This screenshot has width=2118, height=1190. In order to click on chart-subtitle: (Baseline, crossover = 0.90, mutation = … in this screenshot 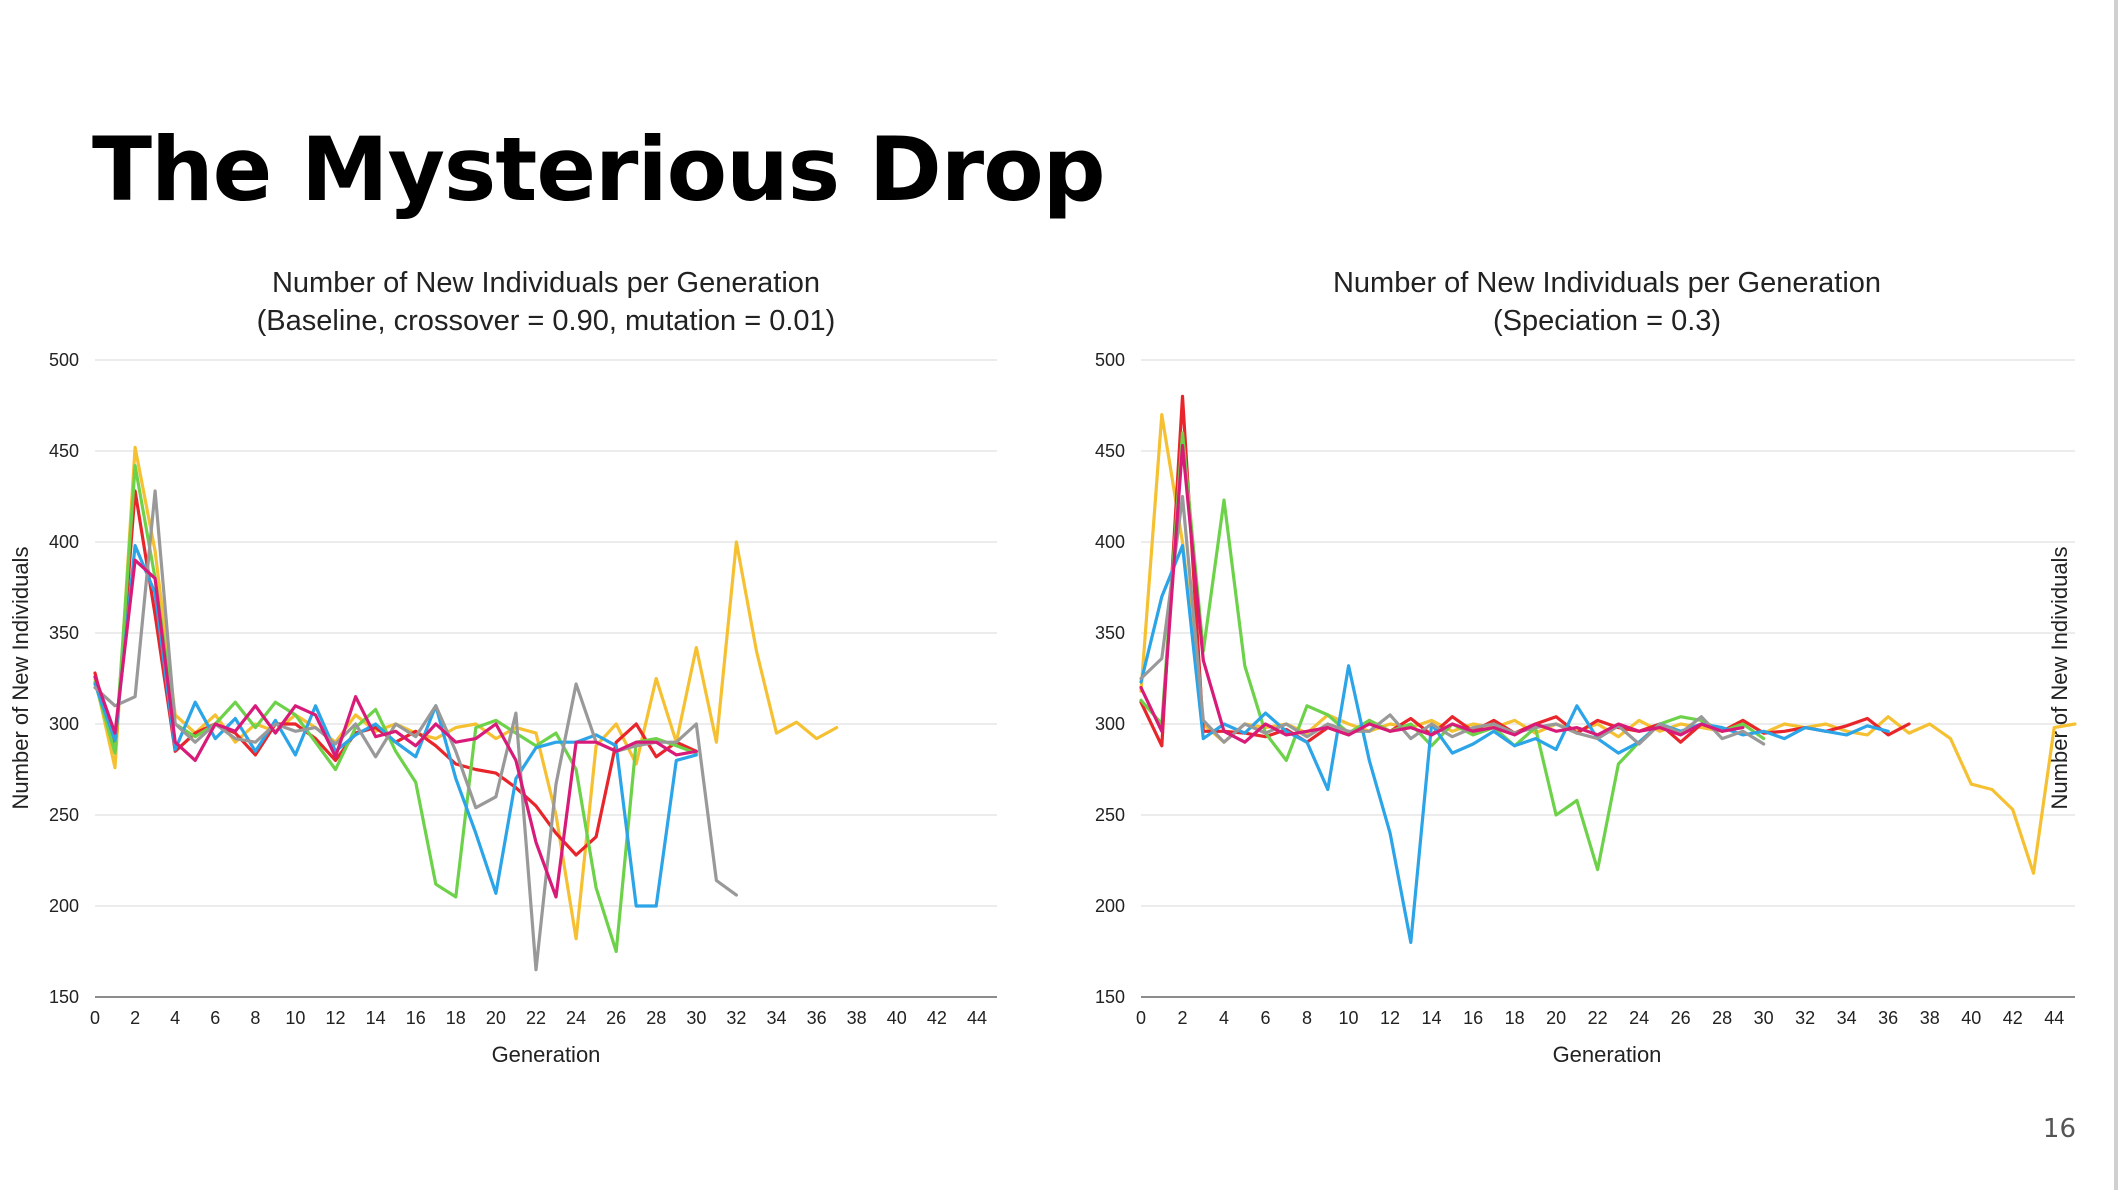, I will do `click(546, 321)`.